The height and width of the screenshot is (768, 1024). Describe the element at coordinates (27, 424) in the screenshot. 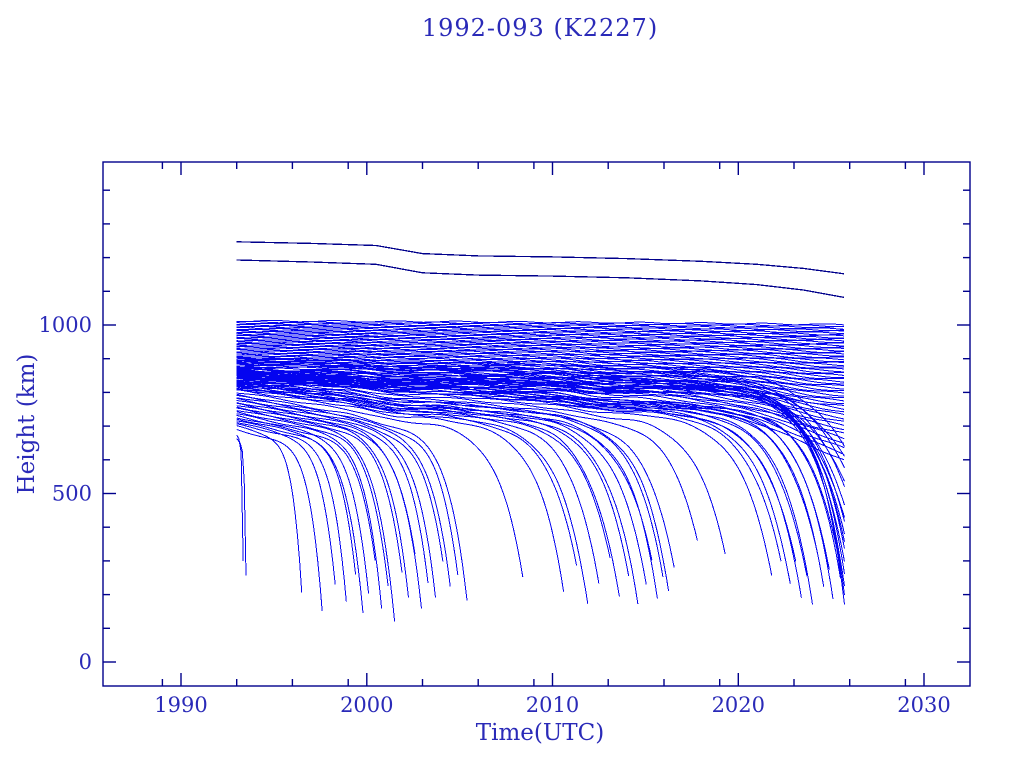

I see `y-axis-title: Height (km)` at that location.